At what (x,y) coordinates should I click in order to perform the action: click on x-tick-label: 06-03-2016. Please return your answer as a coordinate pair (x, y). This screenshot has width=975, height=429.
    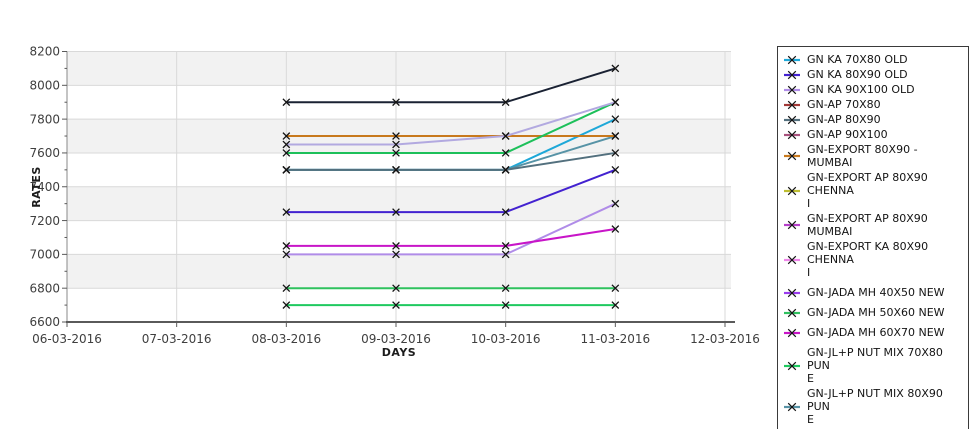
    Looking at the image, I should click on (67, 339).